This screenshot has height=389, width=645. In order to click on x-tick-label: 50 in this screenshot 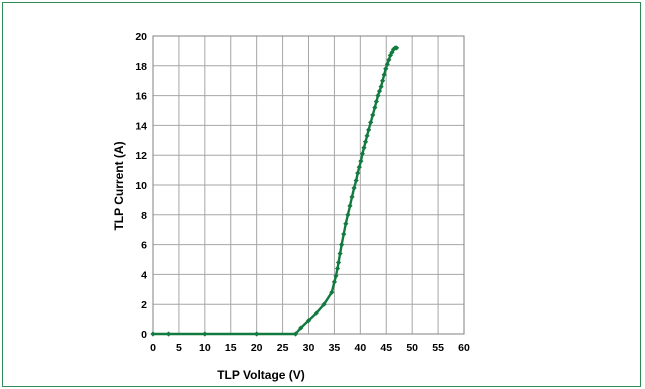, I will do `click(412, 348)`.